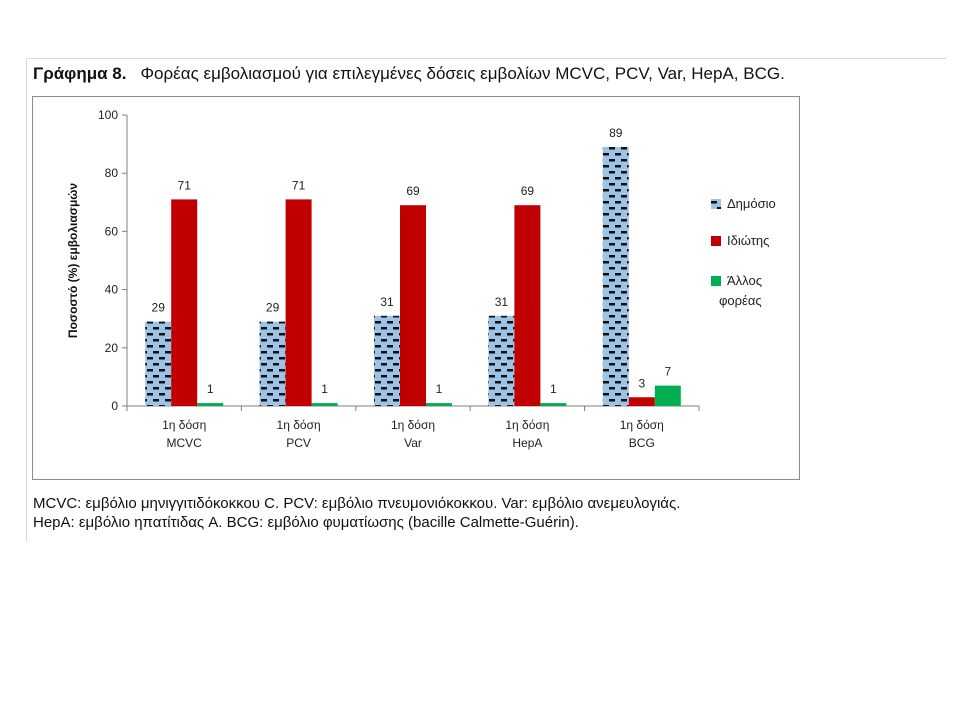  I want to click on y-tick-label: 0, so click(114, 406).